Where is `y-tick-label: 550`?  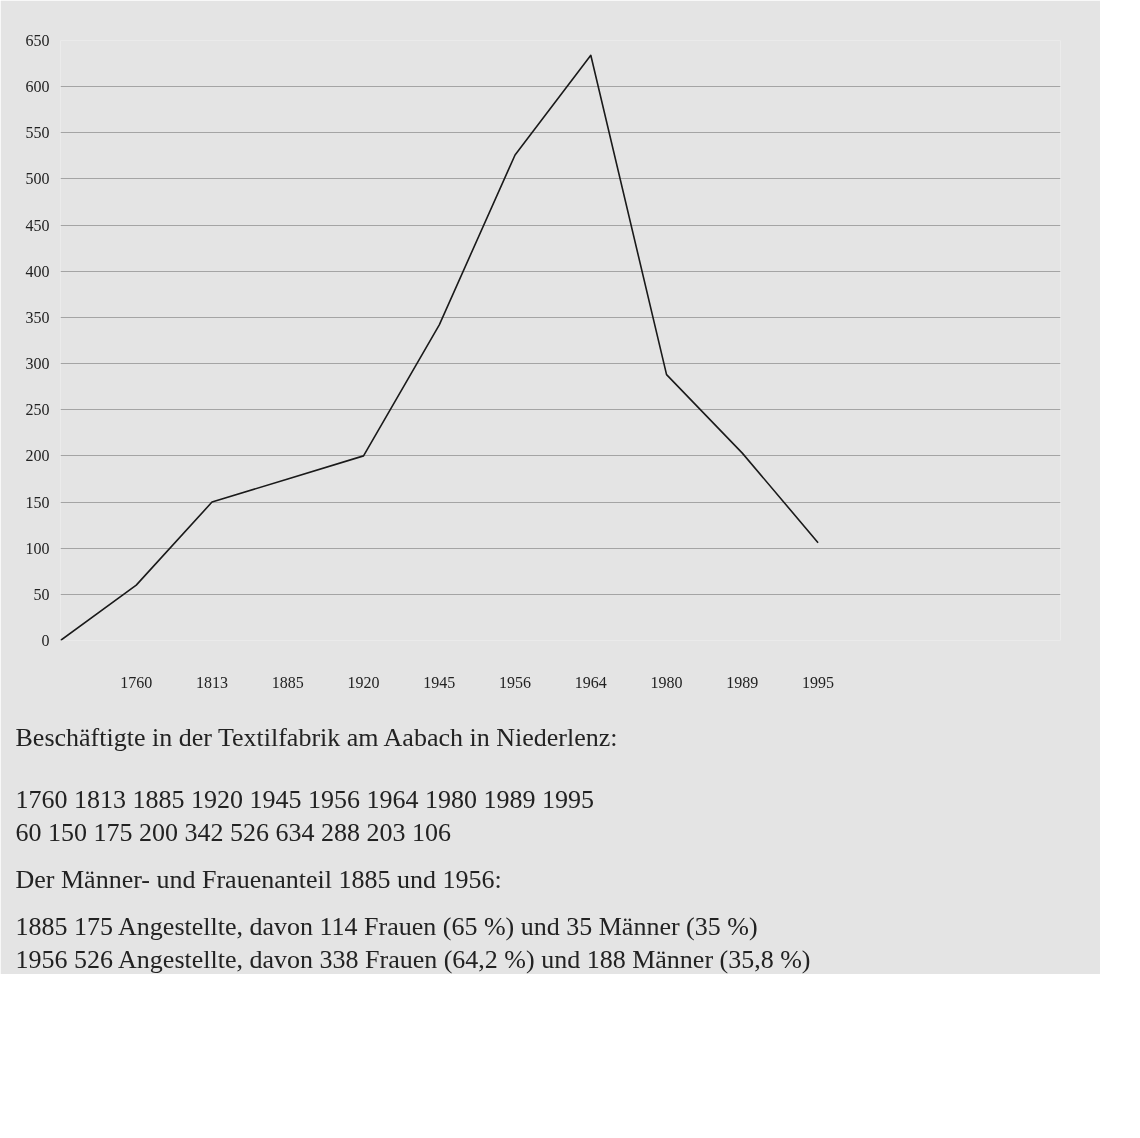
y-tick-label: 550 is located at coordinates (37, 133).